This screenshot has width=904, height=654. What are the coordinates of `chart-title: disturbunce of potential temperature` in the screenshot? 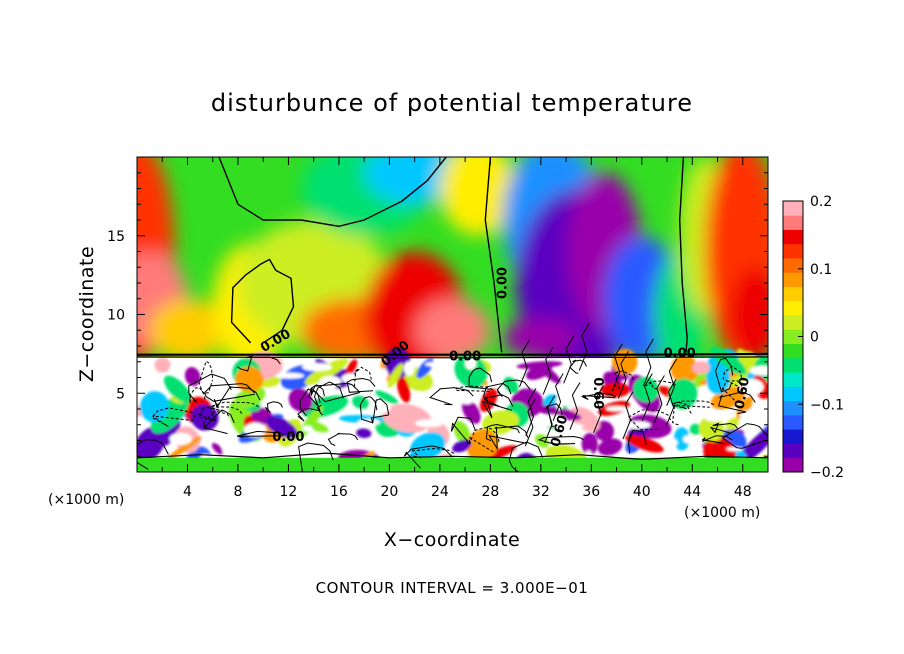 It's located at (452, 103).